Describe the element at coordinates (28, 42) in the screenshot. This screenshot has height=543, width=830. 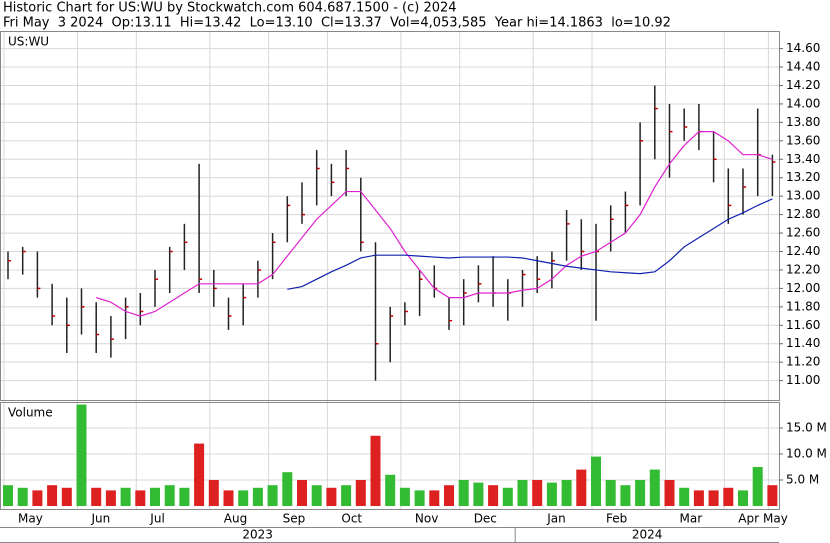
I see `symbol-label: US:WU` at that location.